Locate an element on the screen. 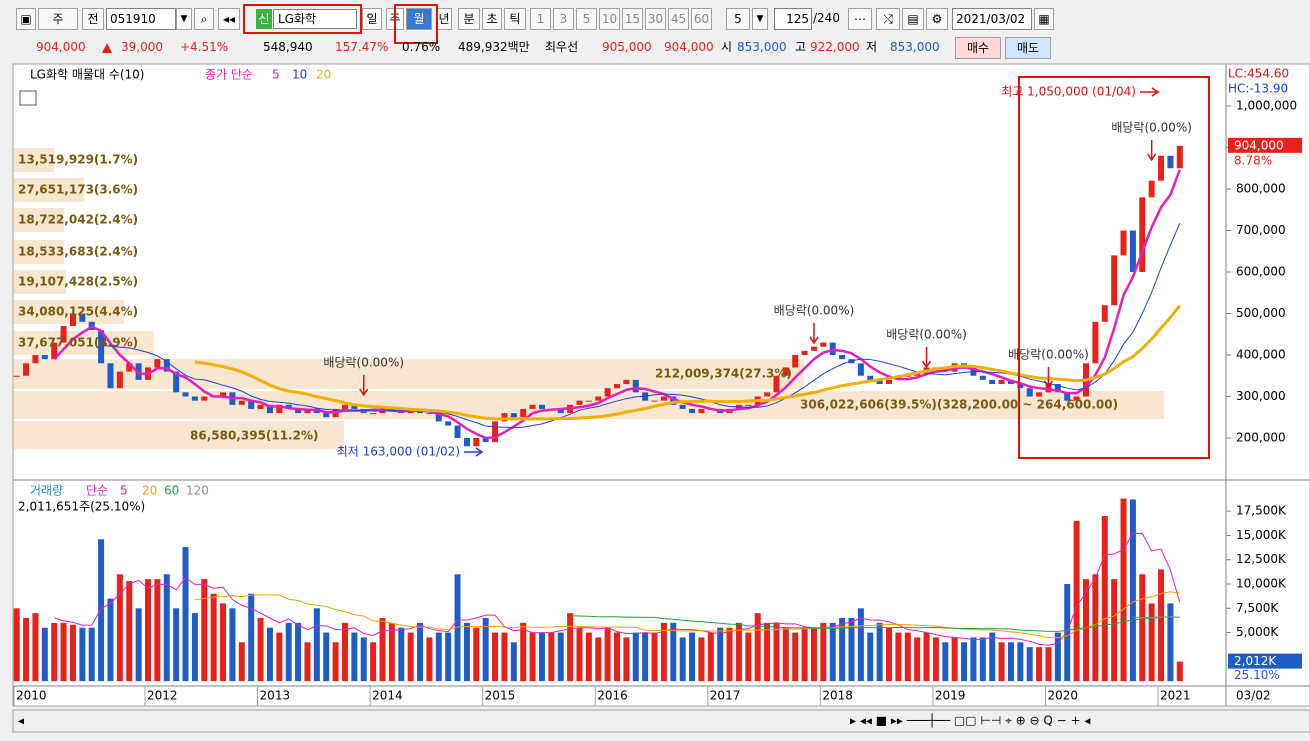 The image size is (1310, 741). period-button: 초 is located at coordinates (492, 19).